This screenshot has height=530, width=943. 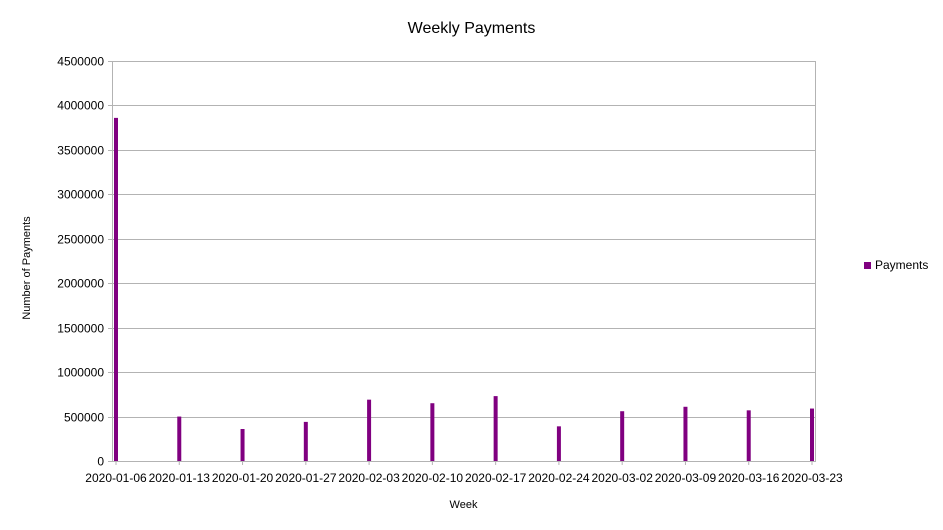 I want to click on y-tick-label: 3000000, so click(x=80, y=195).